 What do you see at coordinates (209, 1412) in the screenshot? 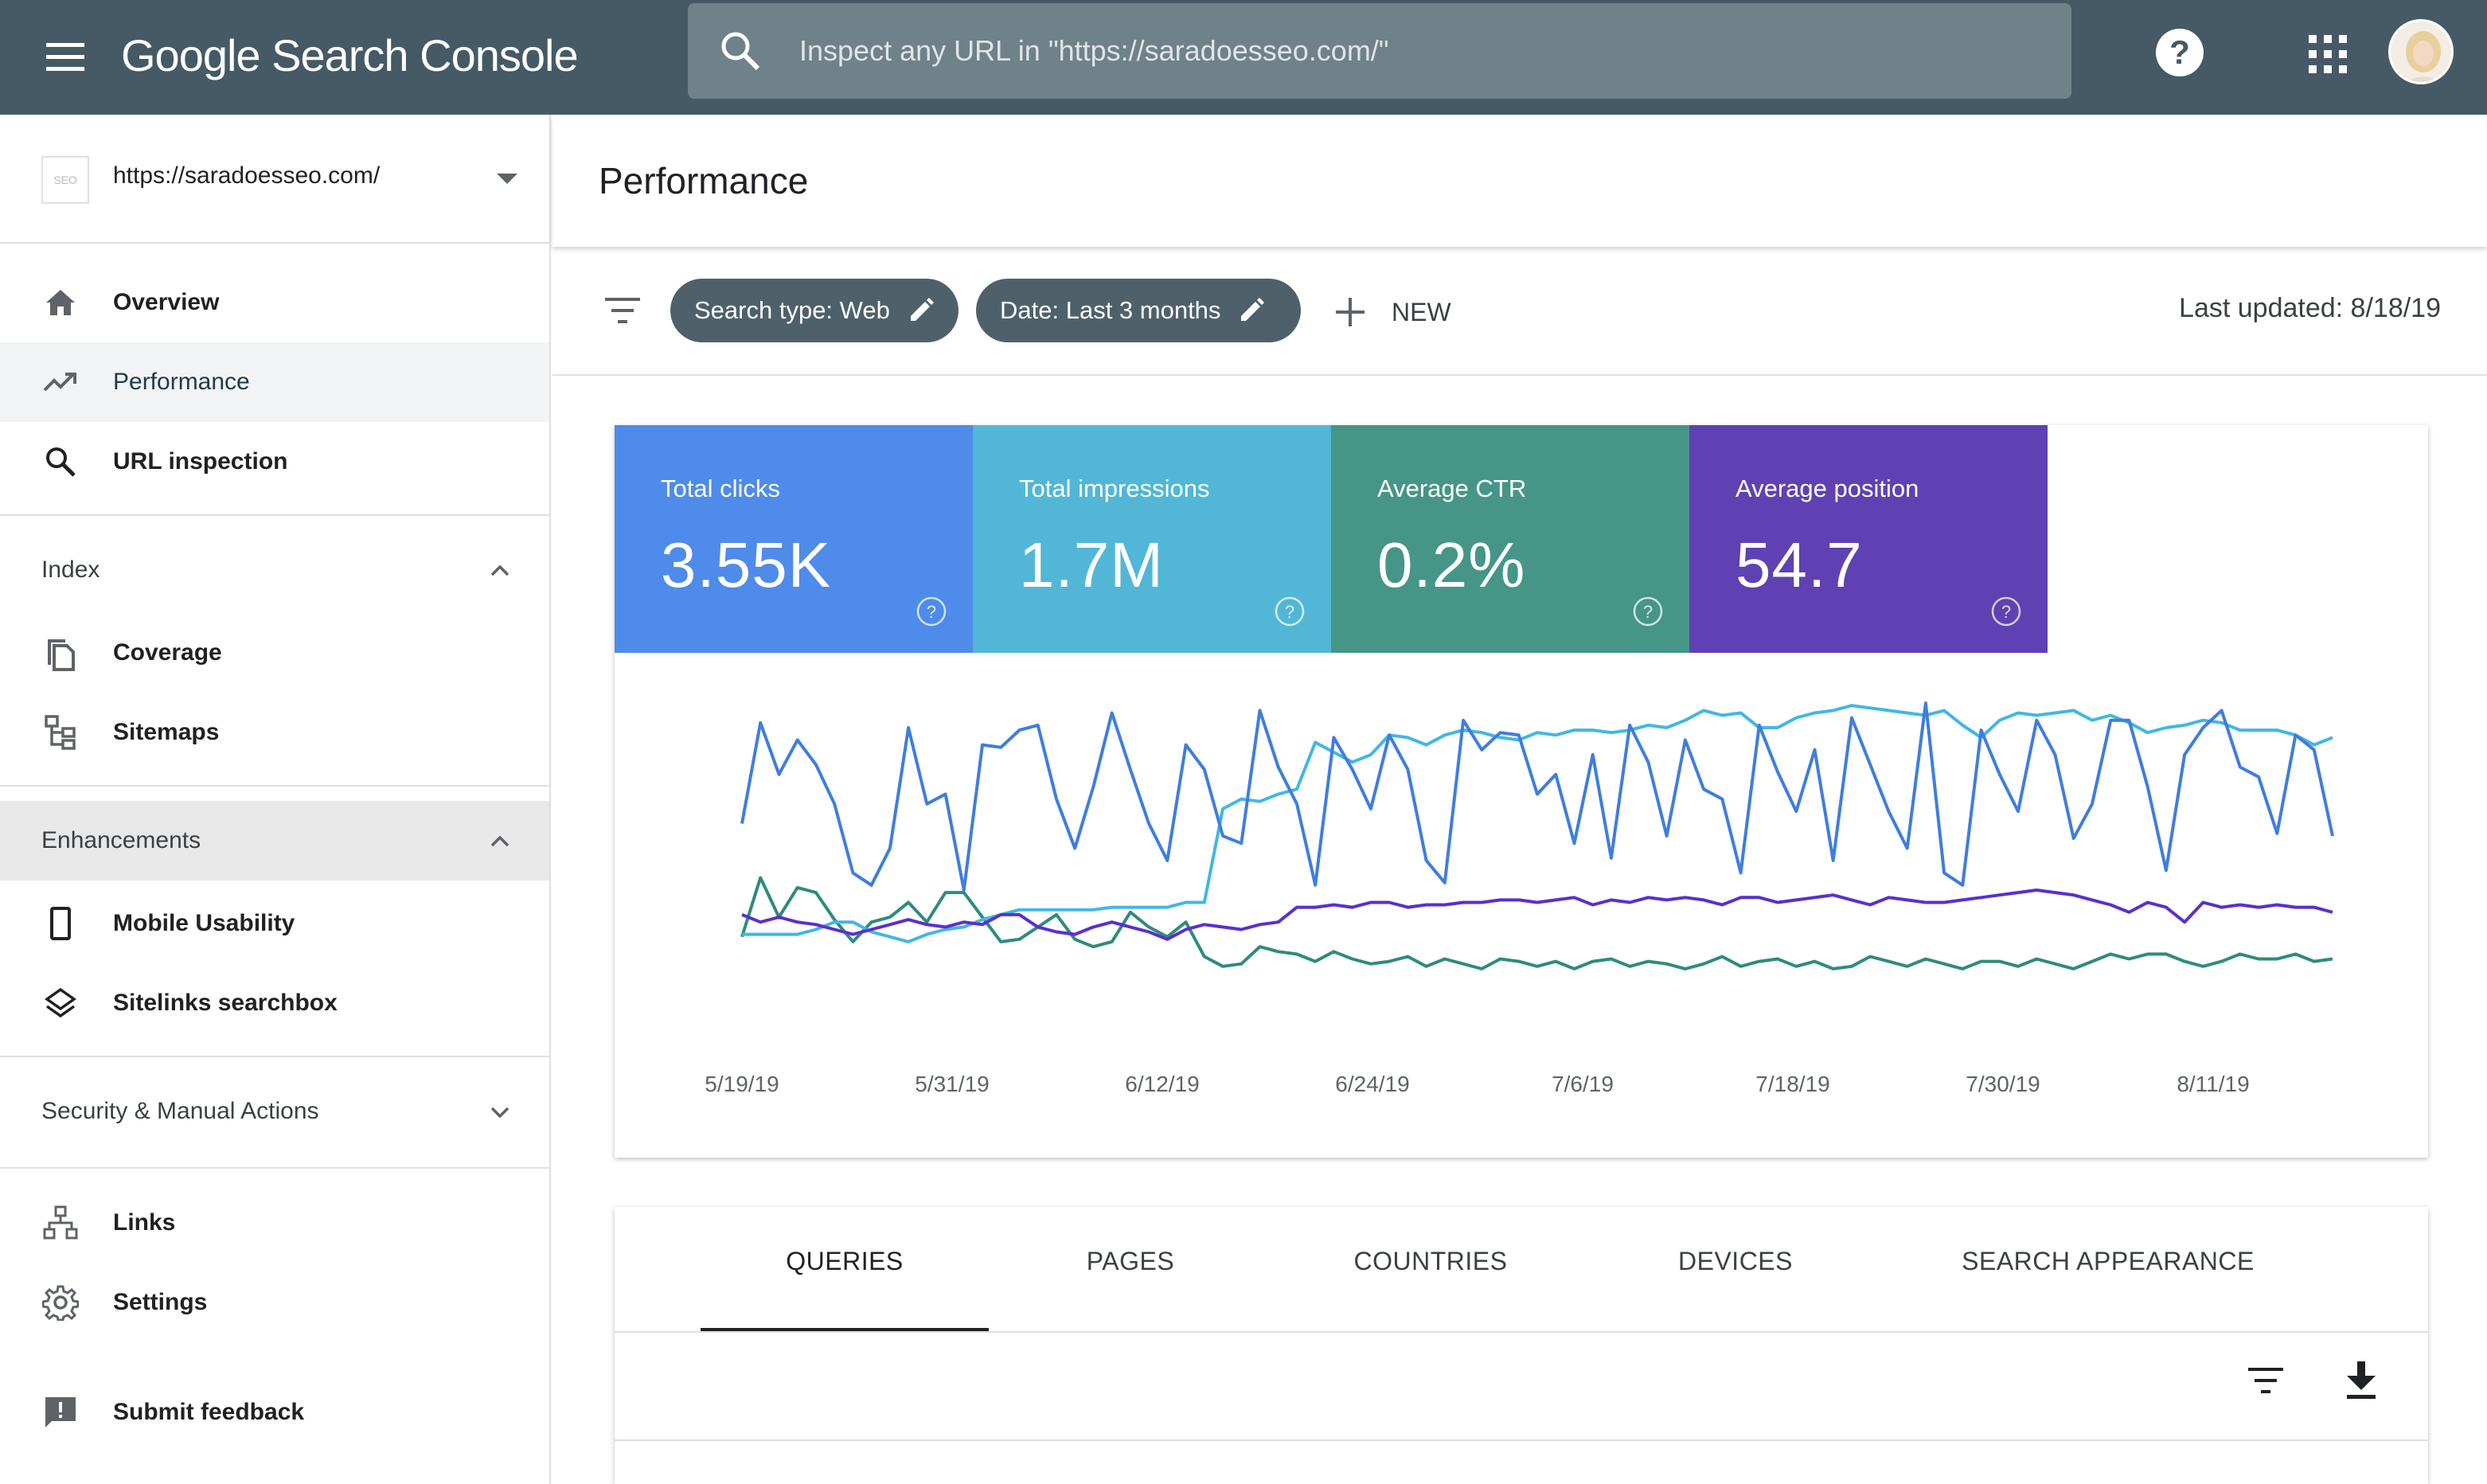
I see `sidebar-item-label: Submit feedback` at bounding box center [209, 1412].